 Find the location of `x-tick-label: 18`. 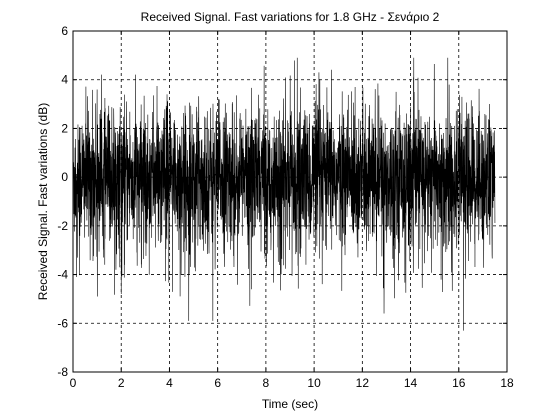

x-tick-label: 18 is located at coordinates (507, 383).